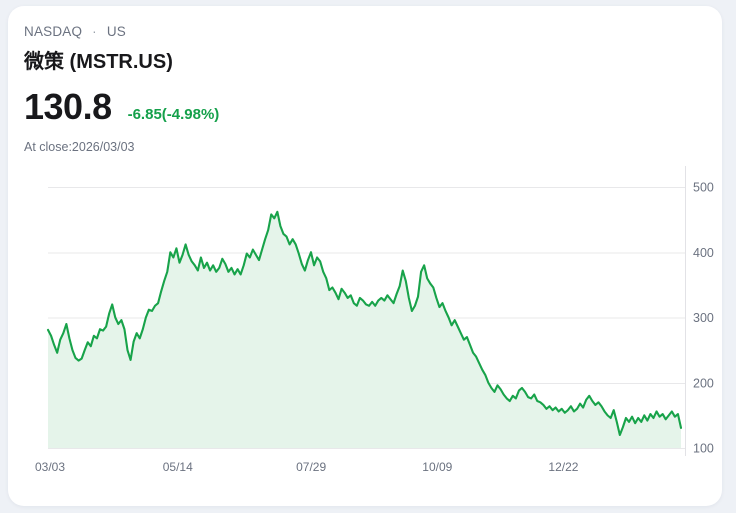 This screenshot has height=513, width=736. Describe the element at coordinates (116, 31) in the screenshot. I see `market-region: US` at that location.